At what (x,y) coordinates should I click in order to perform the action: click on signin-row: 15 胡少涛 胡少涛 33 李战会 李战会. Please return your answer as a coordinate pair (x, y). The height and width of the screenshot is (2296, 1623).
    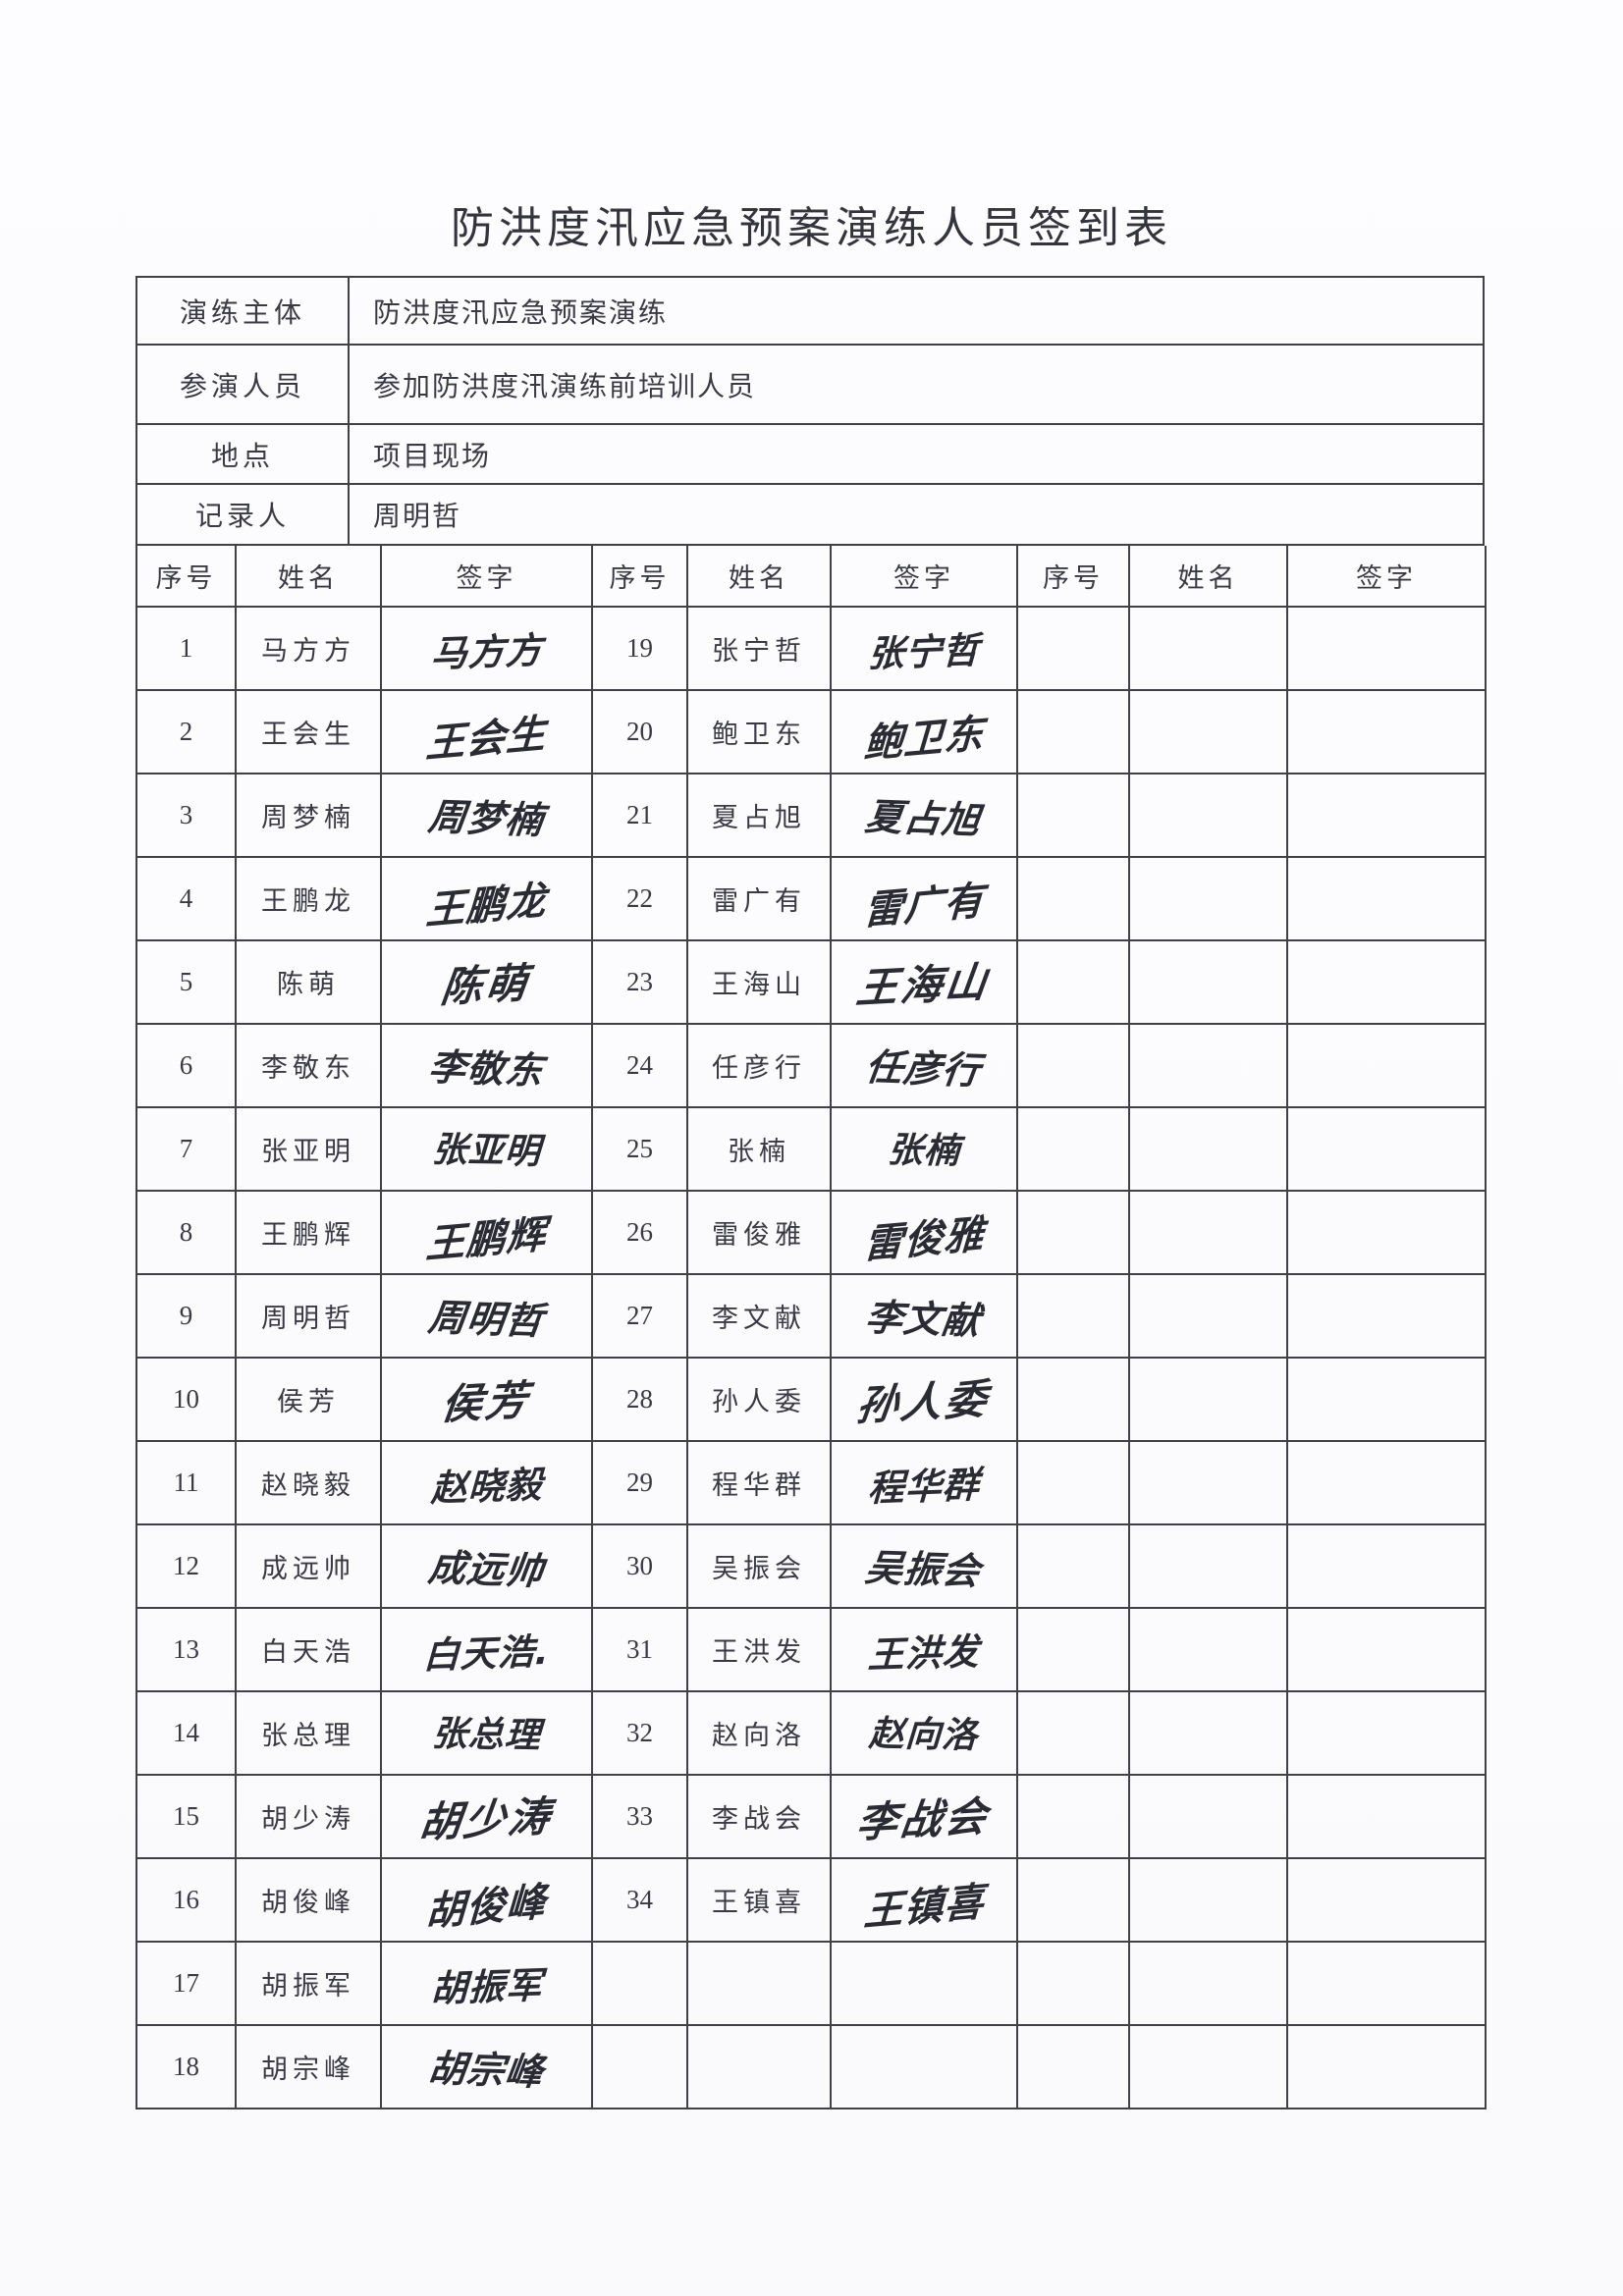
    Looking at the image, I should click on (811, 1817).